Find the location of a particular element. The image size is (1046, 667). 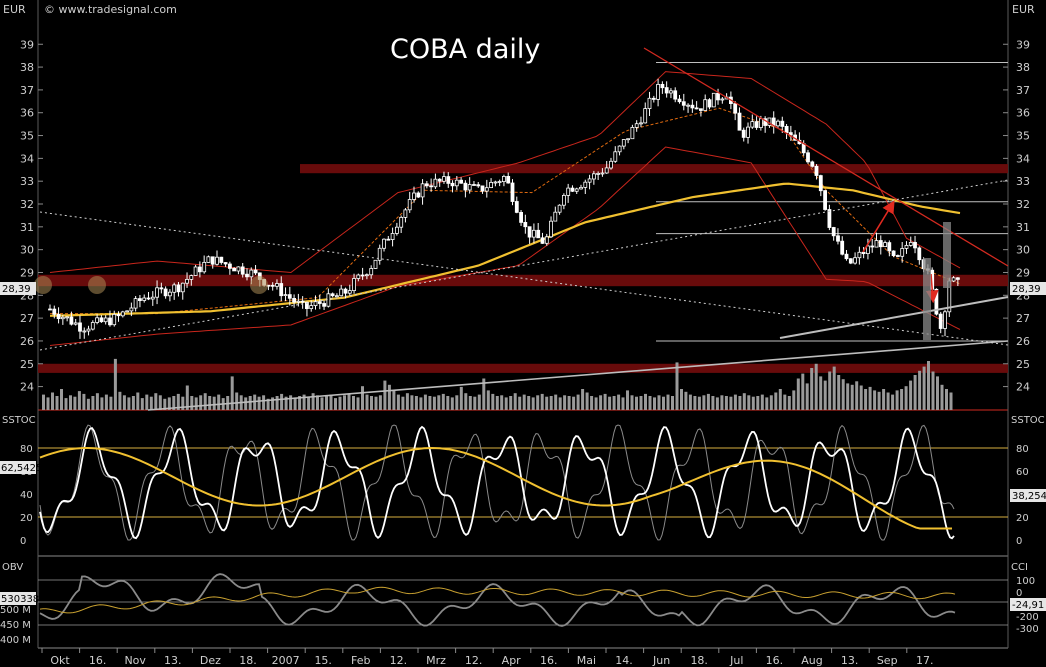

stoch-tick-label-left: 20 is located at coordinates (26, 518).